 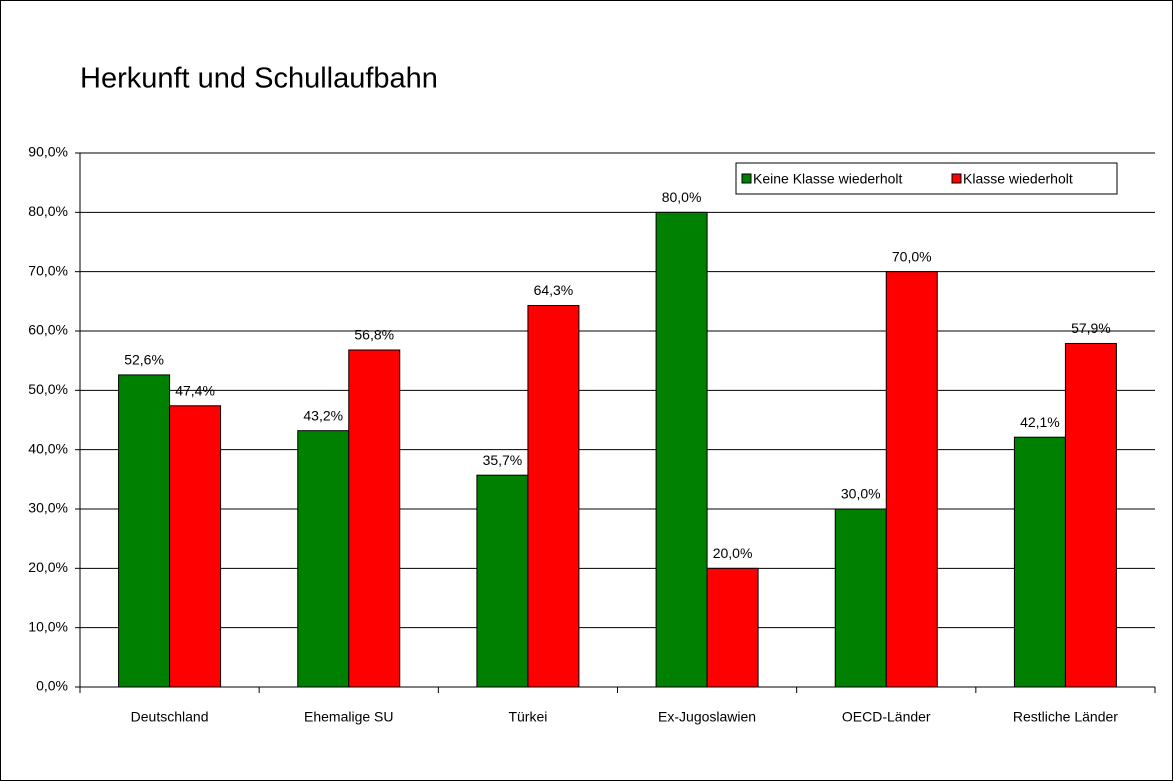 I want to click on value-label: 52,6%, so click(x=144, y=360).